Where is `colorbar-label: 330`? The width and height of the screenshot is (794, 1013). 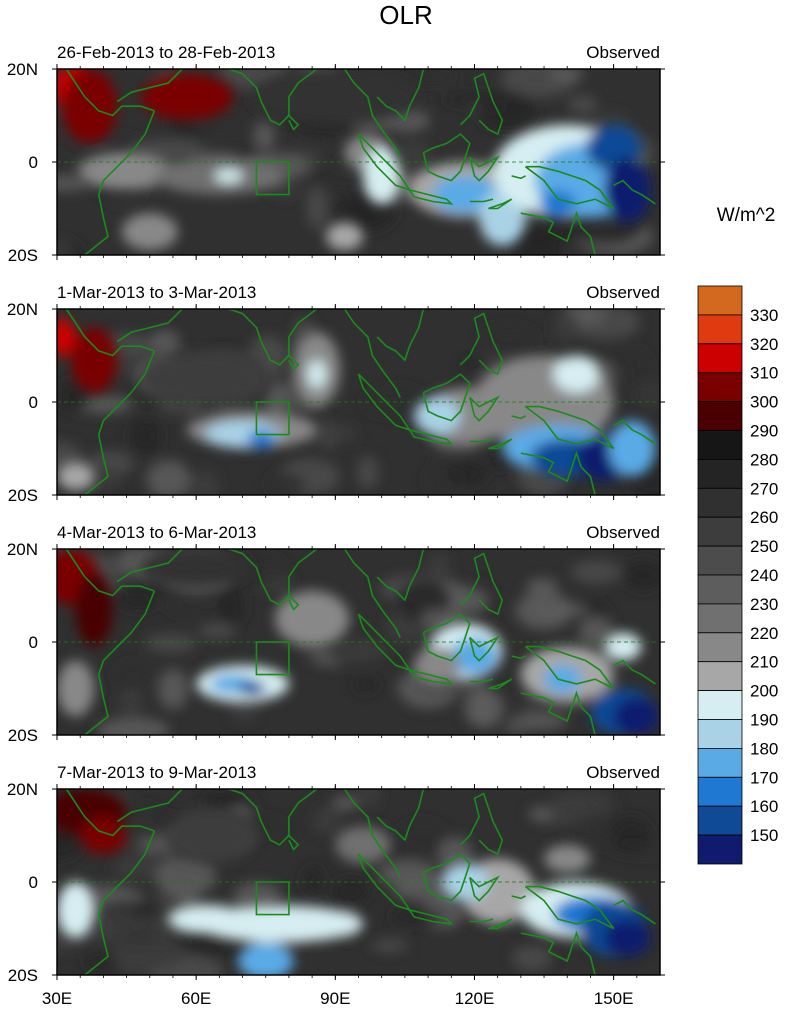 colorbar-label: 330 is located at coordinates (764, 315).